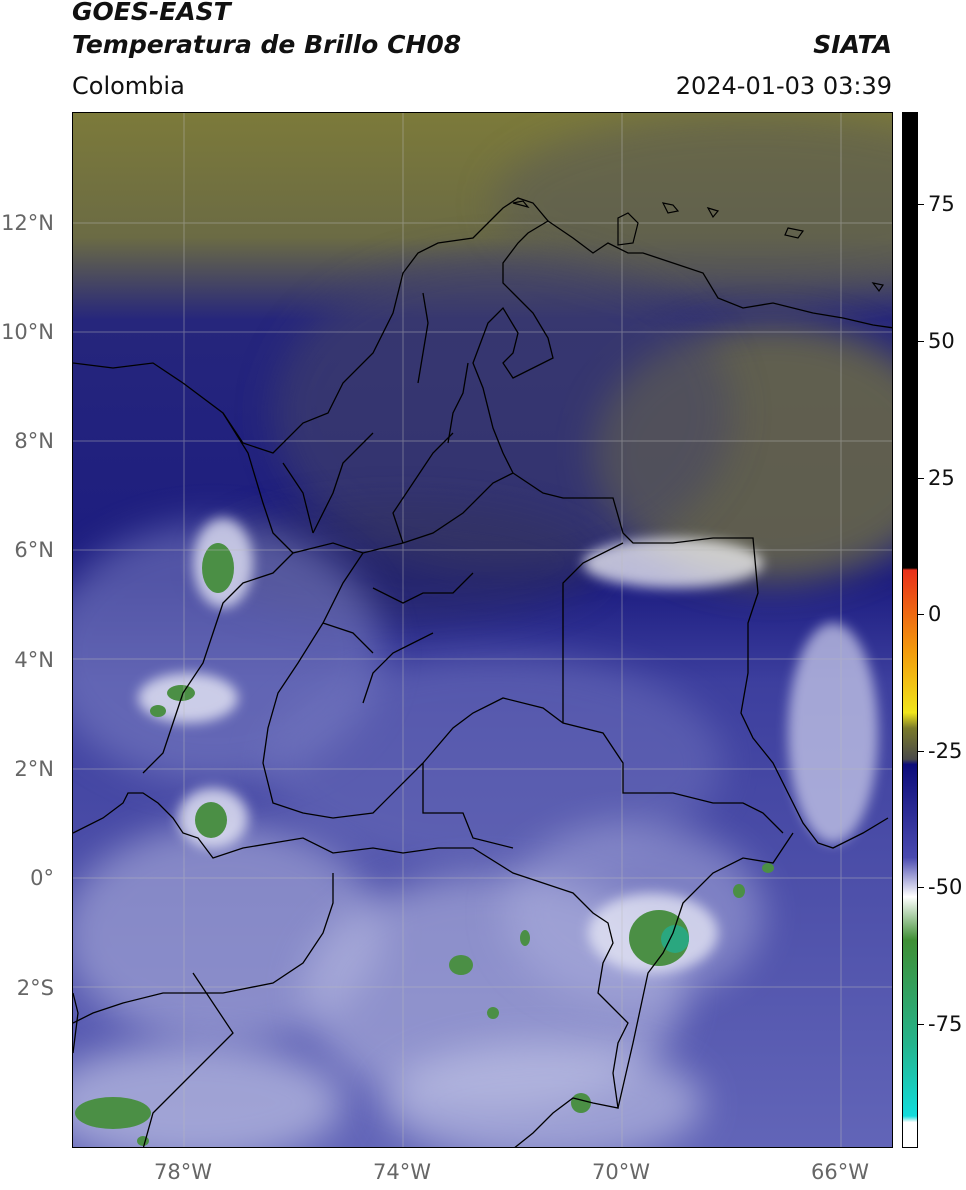 The height and width of the screenshot is (1190, 966). What do you see at coordinates (840, 1172) in the screenshot?
I see `lon-tick-label: 66°W` at bounding box center [840, 1172].